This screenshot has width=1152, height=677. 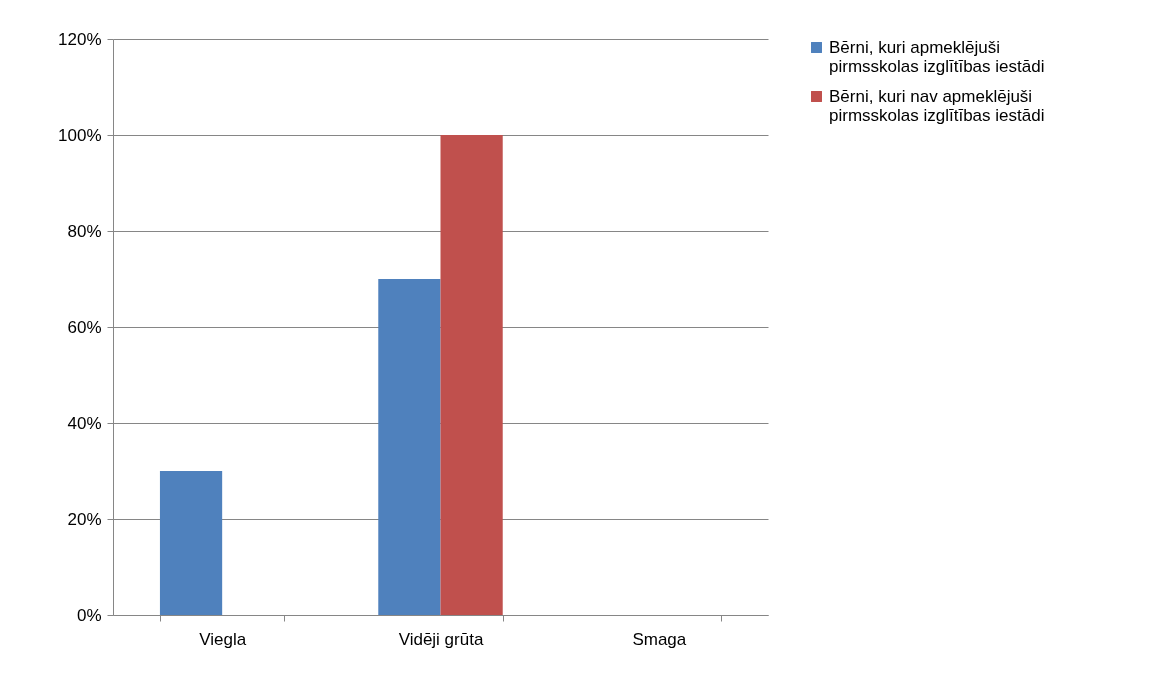 What do you see at coordinates (659, 639) in the screenshot?
I see `x-tick-label: Smaga` at bounding box center [659, 639].